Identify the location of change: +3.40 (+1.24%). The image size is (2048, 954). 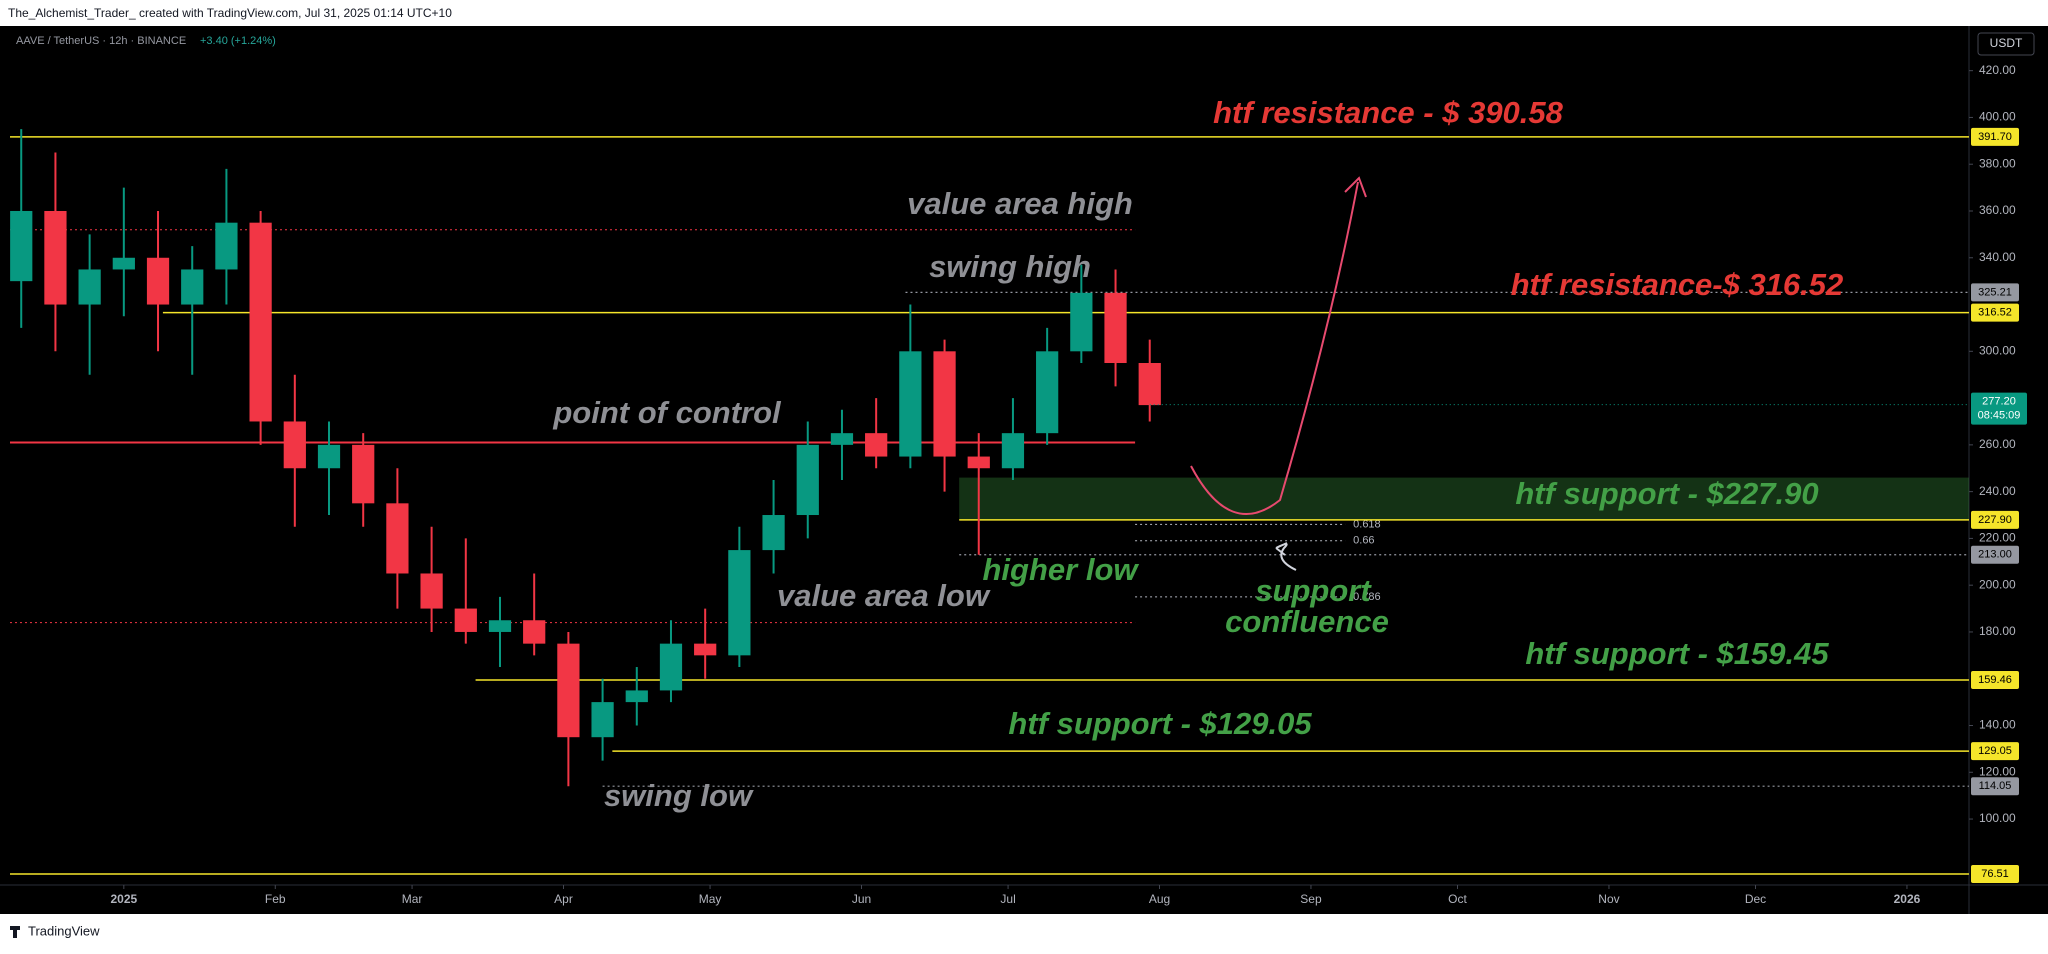
(238, 41).